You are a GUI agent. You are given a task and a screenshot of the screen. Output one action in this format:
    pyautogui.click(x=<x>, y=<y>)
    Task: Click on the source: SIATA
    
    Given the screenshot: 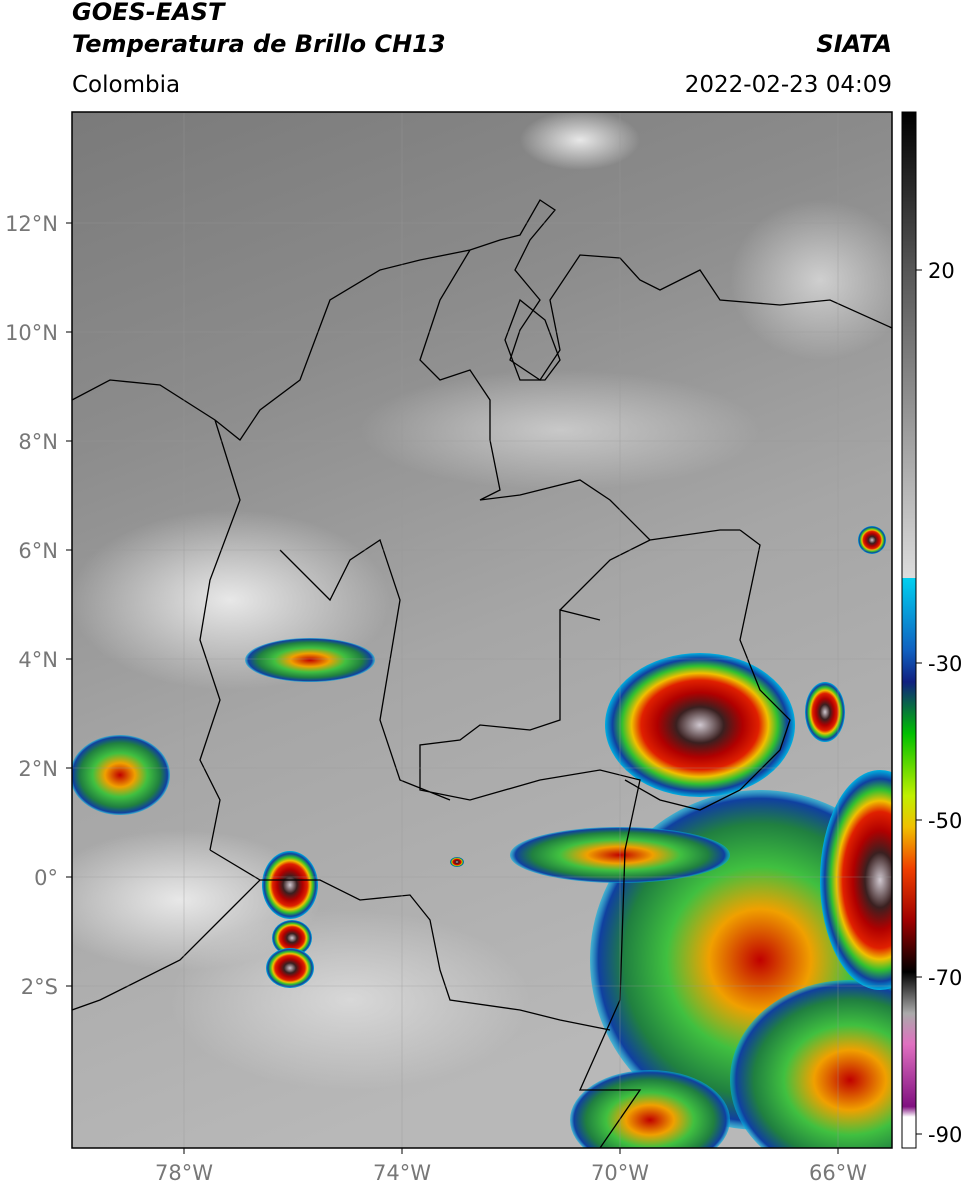 What is the action you would take?
    pyautogui.click(x=854, y=44)
    